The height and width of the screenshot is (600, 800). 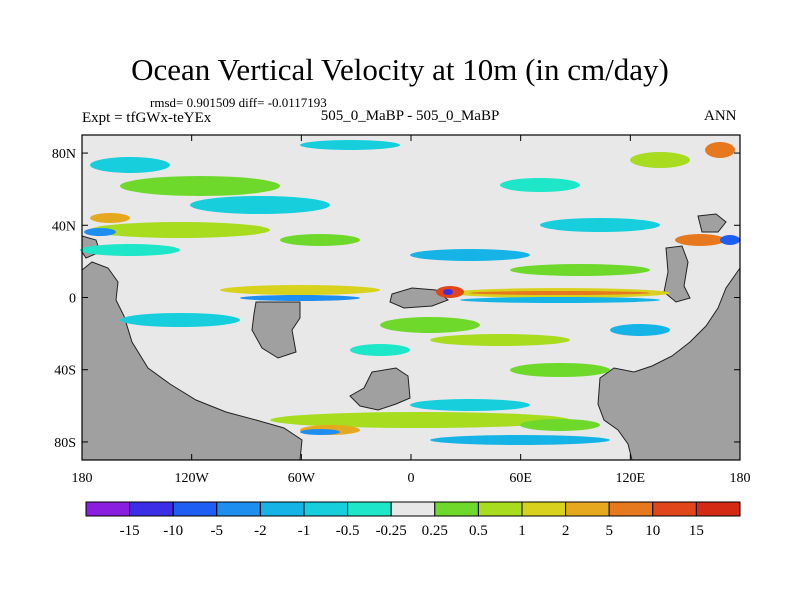 What do you see at coordinates (720, 116) in the screenshot?
I see `season-label: ANN` at bounding box center [720, 116].